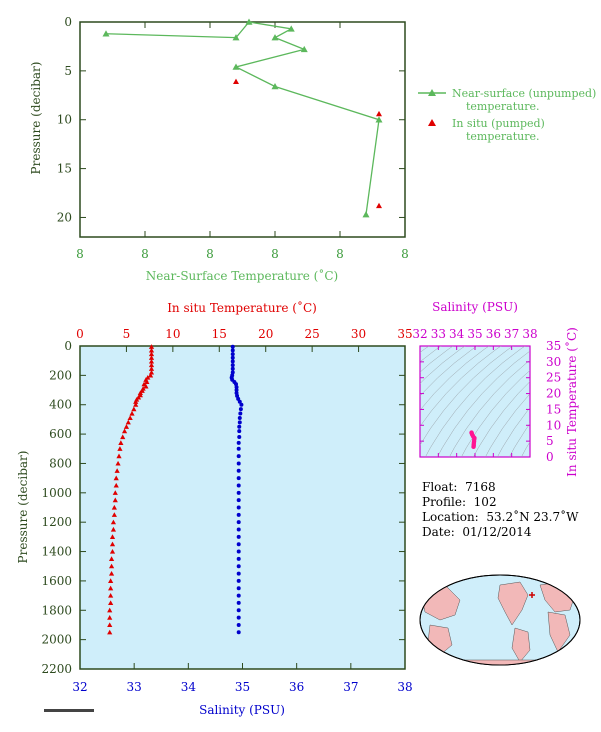 This screenshot has width=601, height=732. What do you see at coordinates (358, 334) in the screenshot?
I see `temperature-tick-label: 30` at bounding box center [358, 334].